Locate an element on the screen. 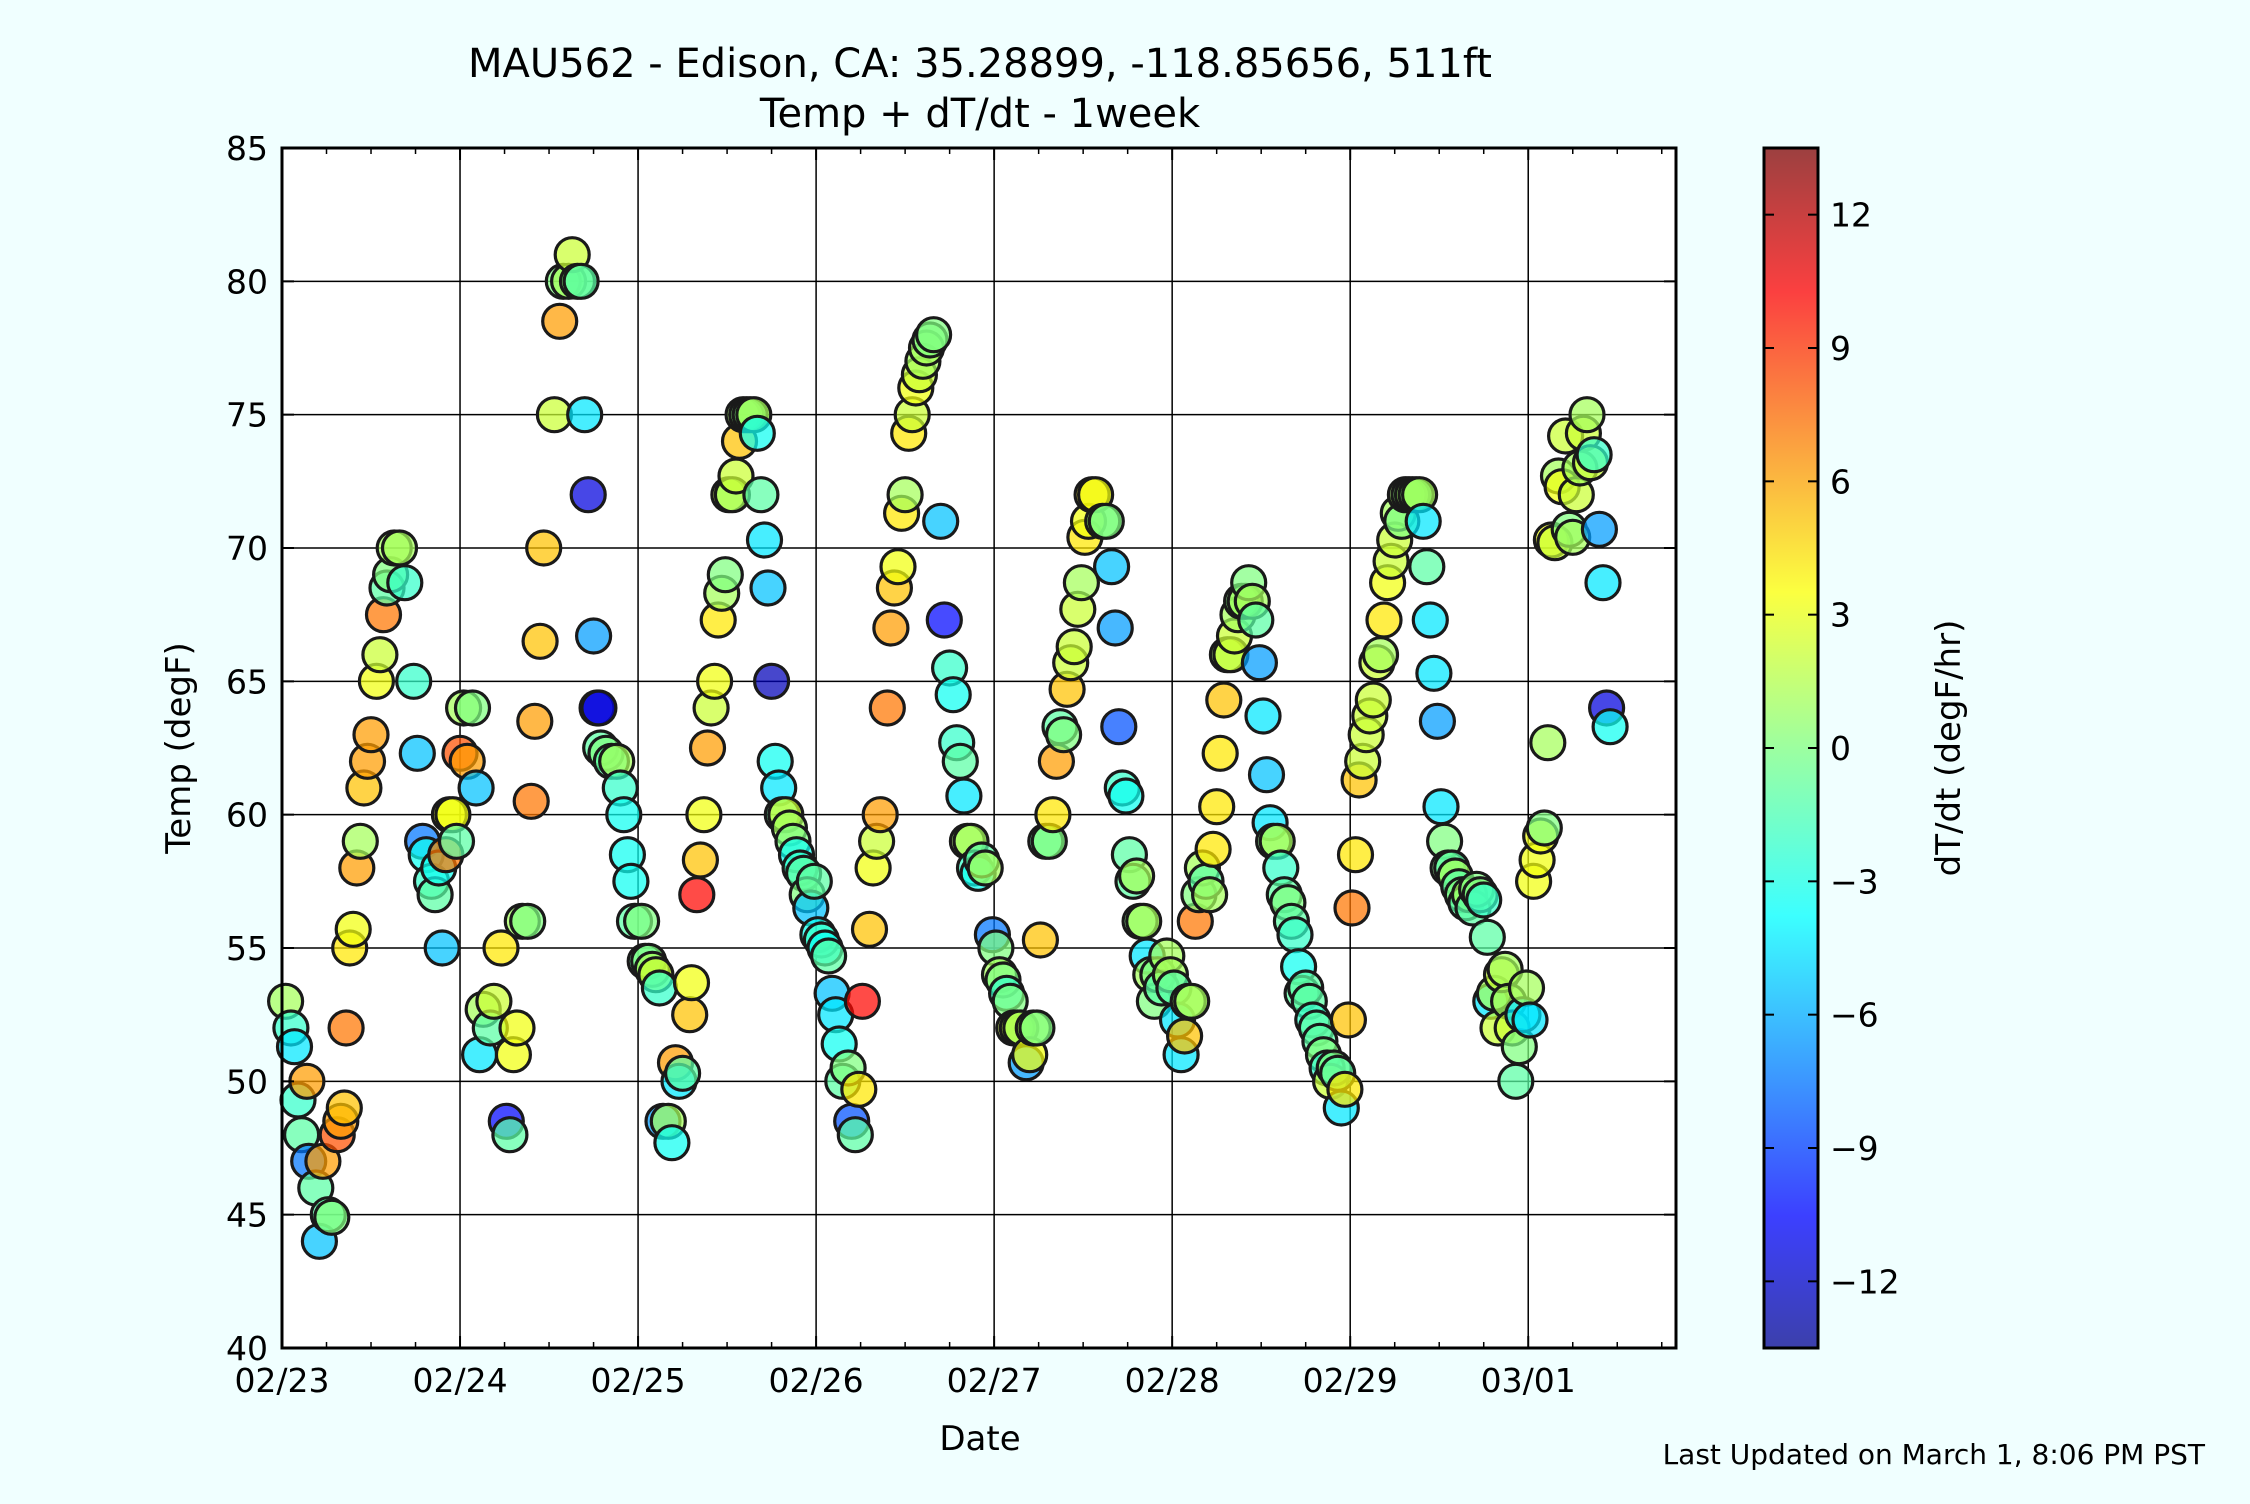 The height and width of the screenshot is (1504, 2250). y-tick-label: 70 is located at coordinates (247, 548).